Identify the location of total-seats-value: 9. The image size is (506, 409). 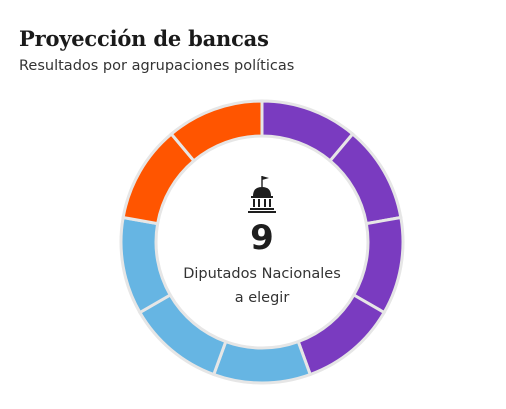
(262, 238).